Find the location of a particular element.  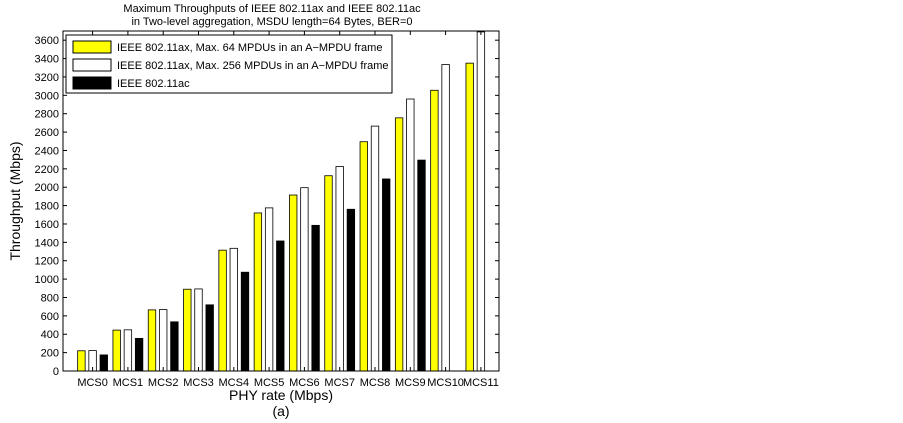

y-tick-label: 800 is located at coordinates (50, 298).